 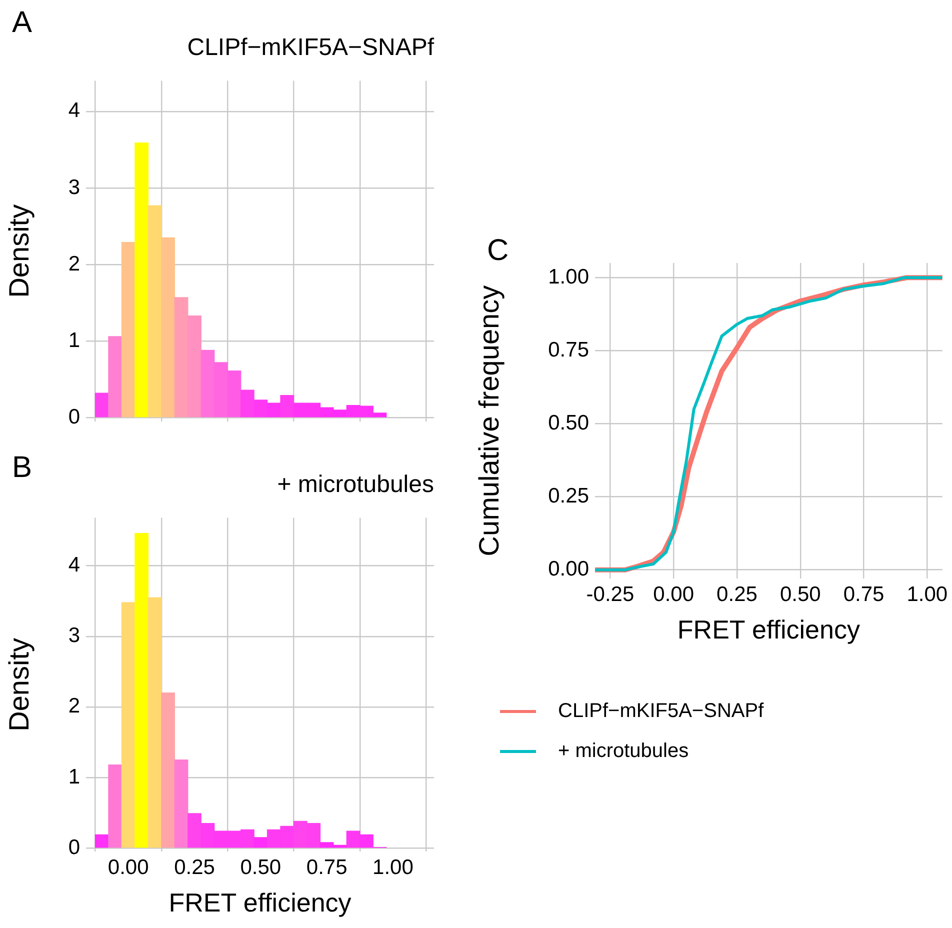 I want to click on x-tick-label: -0.25, so click(x=610, y=594).